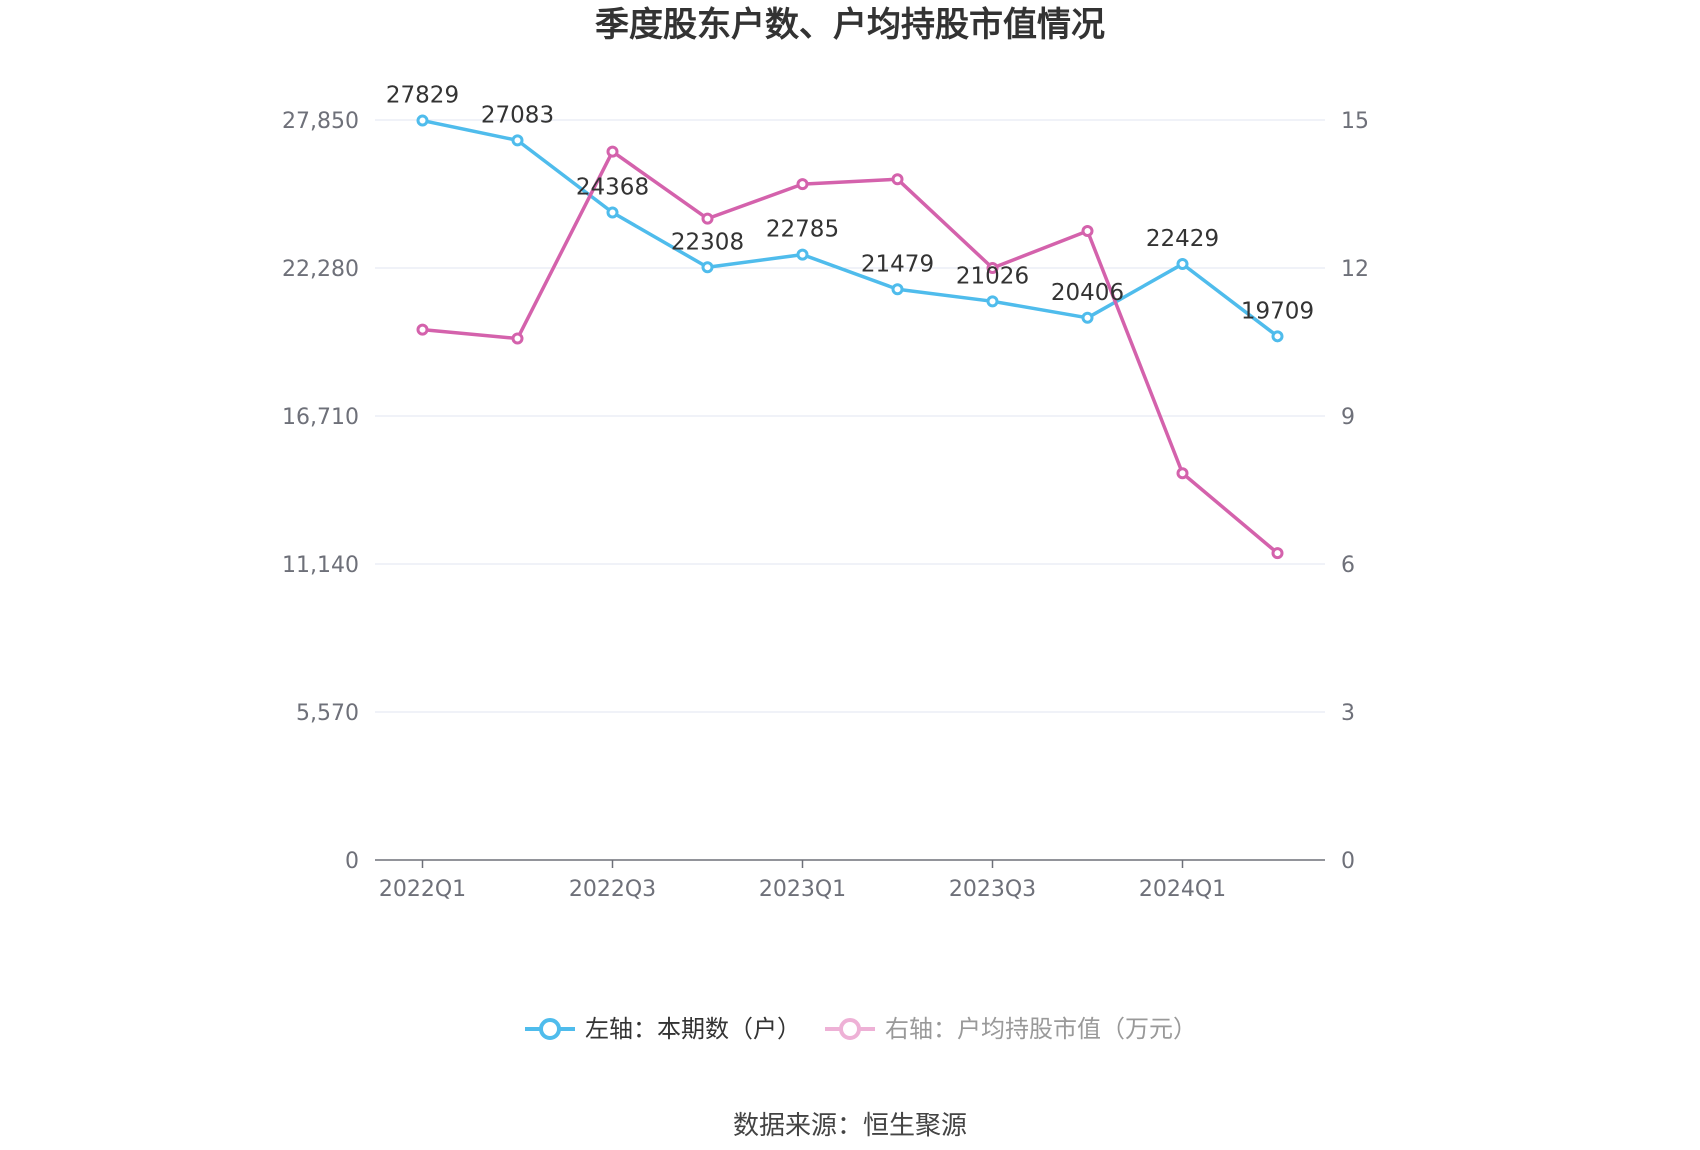  I want to click on legend: 左轴：本期数（户） 右轴：户均持股市值（万元）, so click(861, 1029).